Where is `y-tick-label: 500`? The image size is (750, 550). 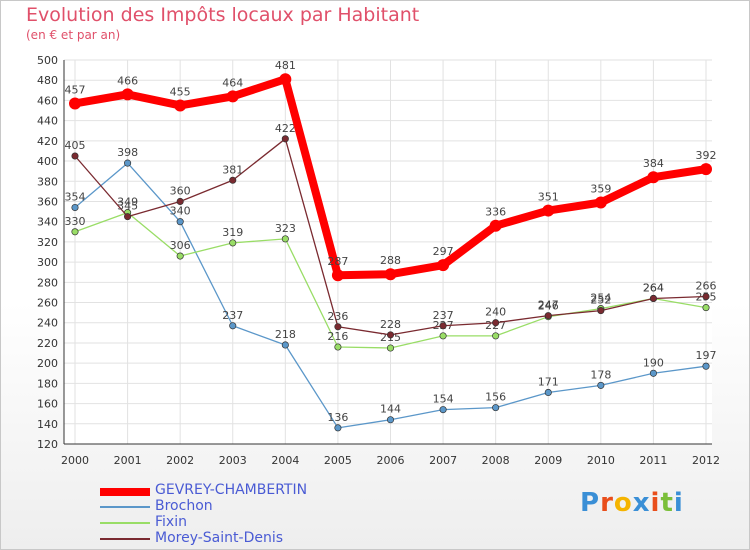
y-tick-label: 500 is located at coordinates (47, 60).